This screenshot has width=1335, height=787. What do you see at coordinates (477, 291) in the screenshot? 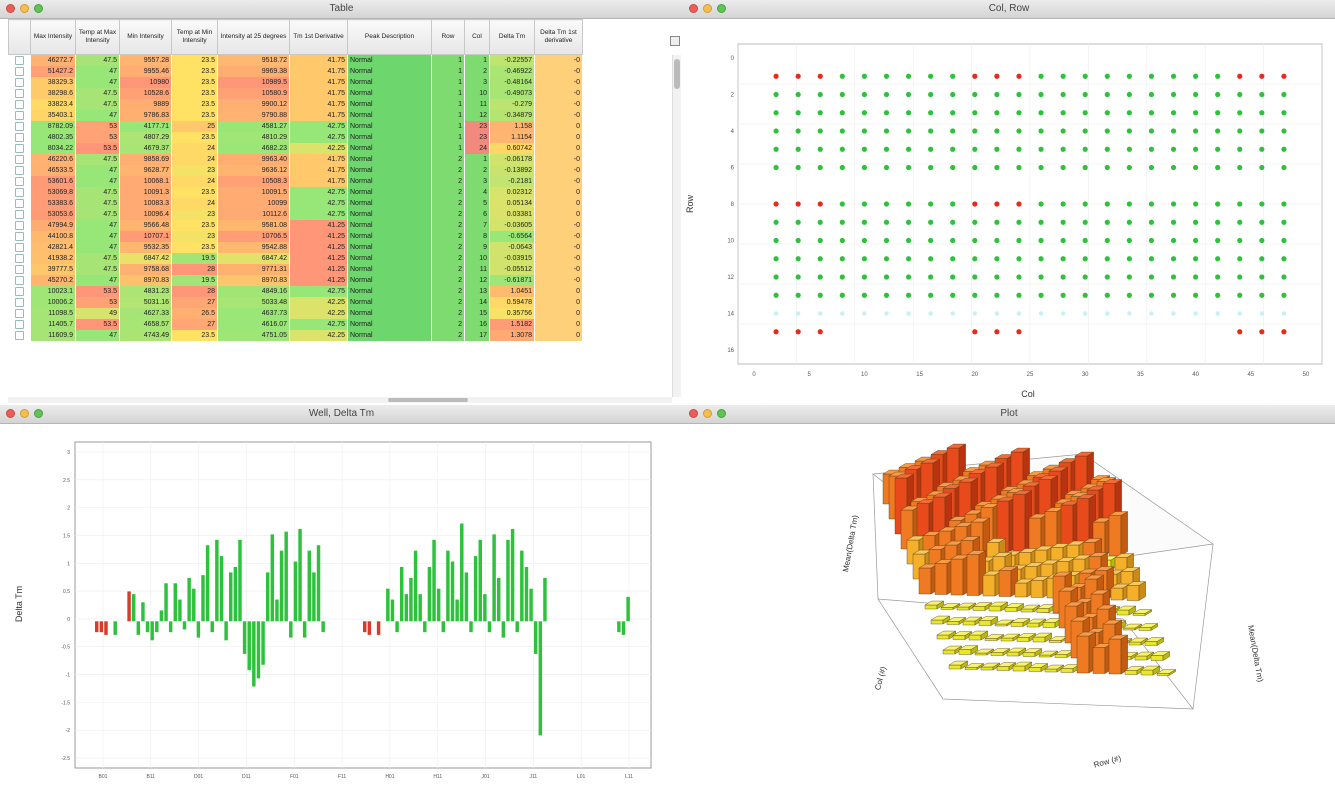
I see `table-cell: 13` at bounding box center [477, 291].